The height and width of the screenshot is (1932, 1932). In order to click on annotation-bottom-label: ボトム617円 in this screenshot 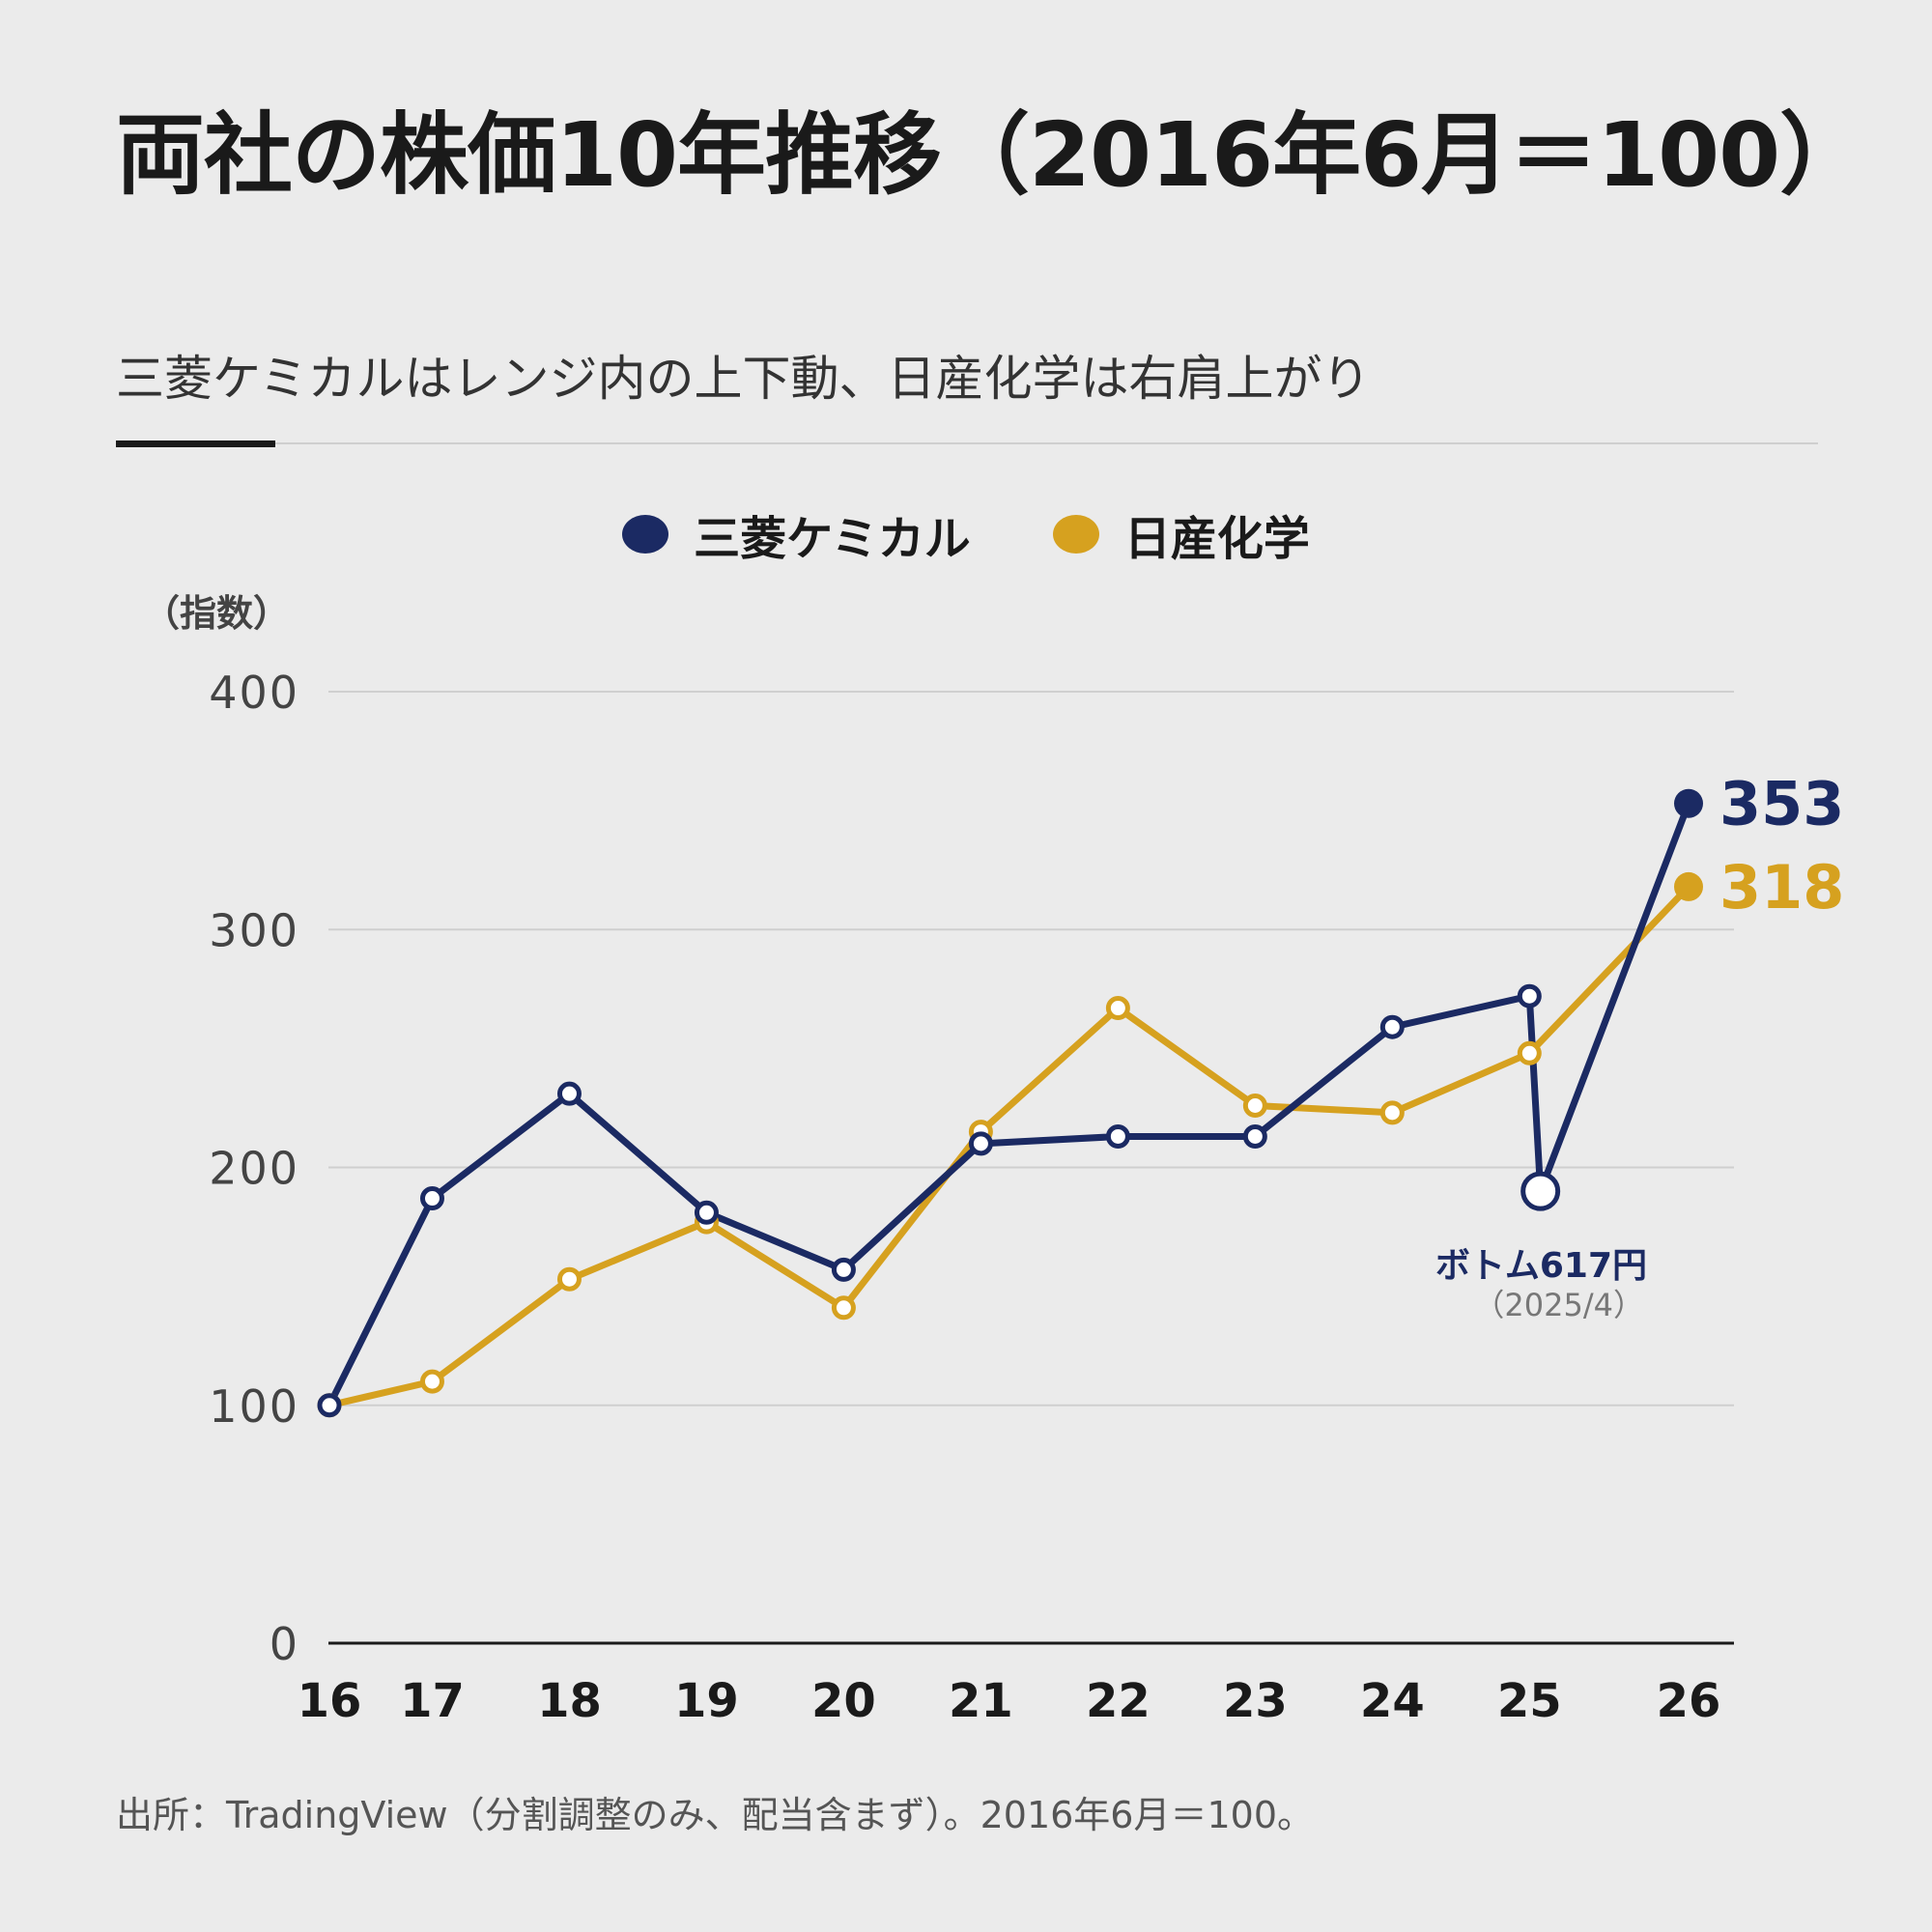, I will do `click(1541, 1266)`.